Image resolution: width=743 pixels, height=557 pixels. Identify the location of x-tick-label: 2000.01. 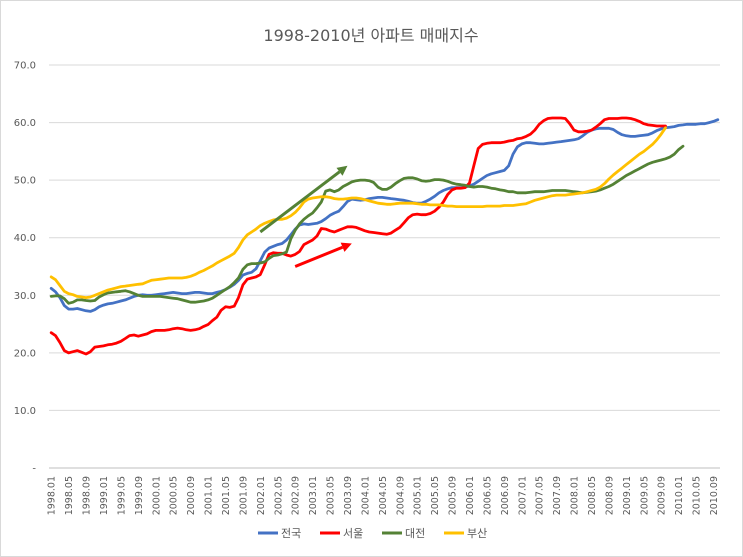
(156, 495).